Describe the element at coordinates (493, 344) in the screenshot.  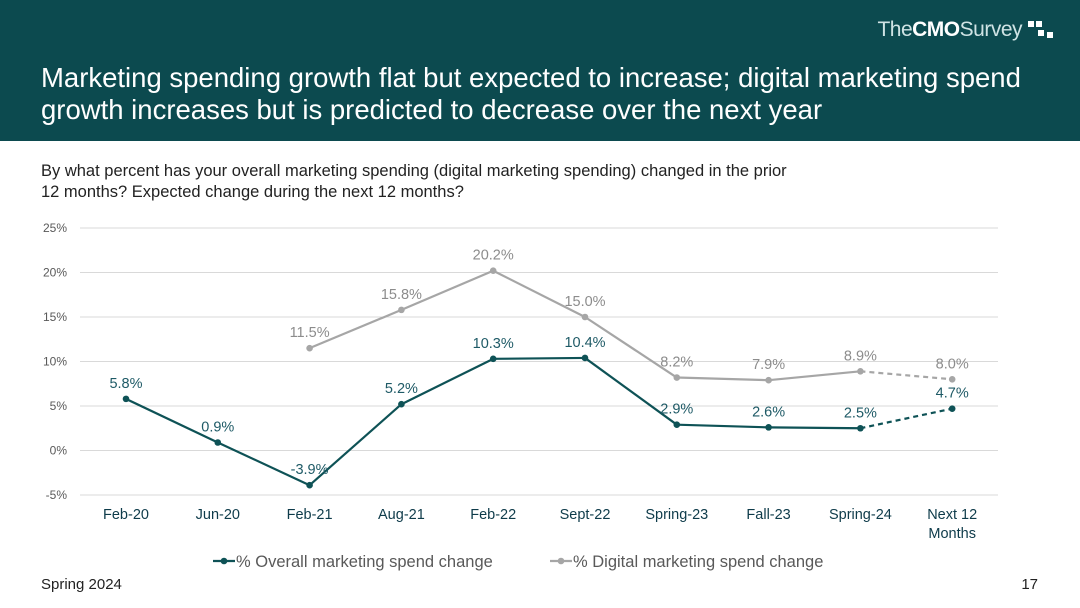
I see `data-label: 10.3%` at that location.